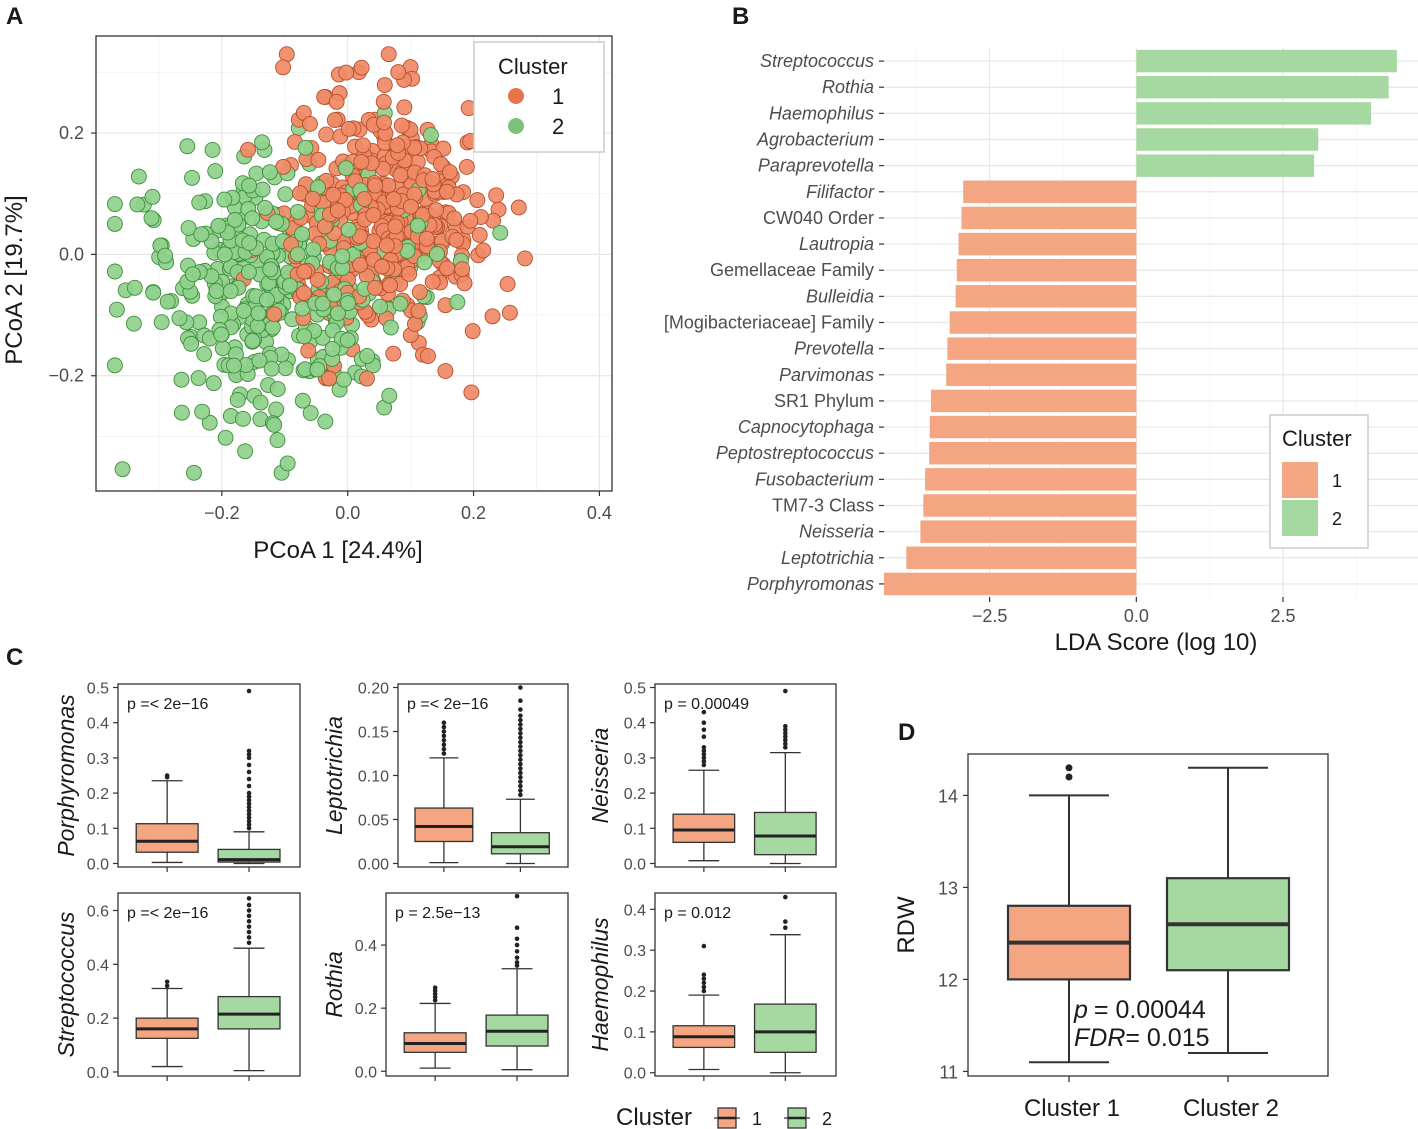  Describe the element at coordinates (697, 913) in the screenshot. I see `c-p-value: p = 0.012` at that location.